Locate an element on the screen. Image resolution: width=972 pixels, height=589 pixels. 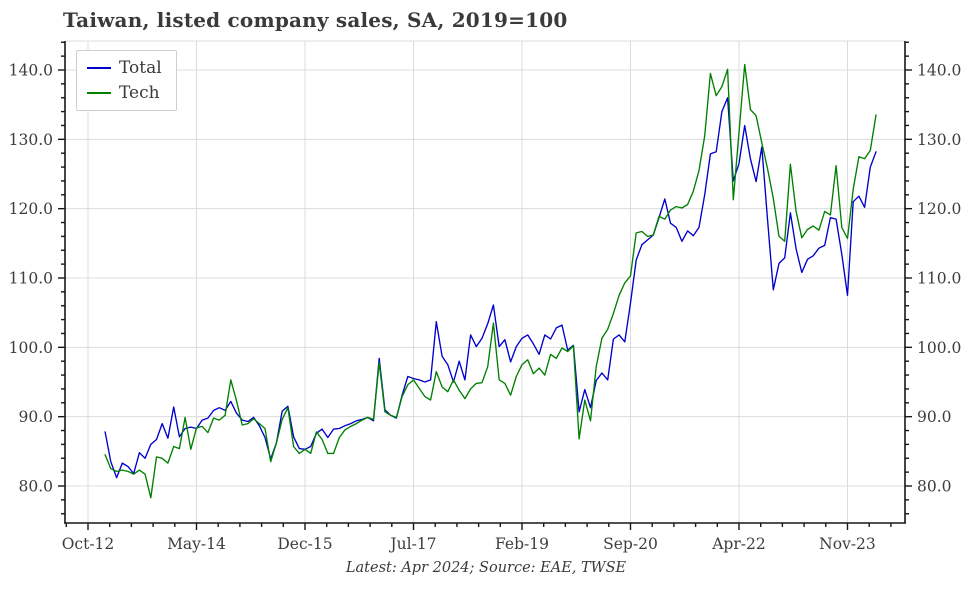
tech-line-swatch is located at coordinates (99, 93).